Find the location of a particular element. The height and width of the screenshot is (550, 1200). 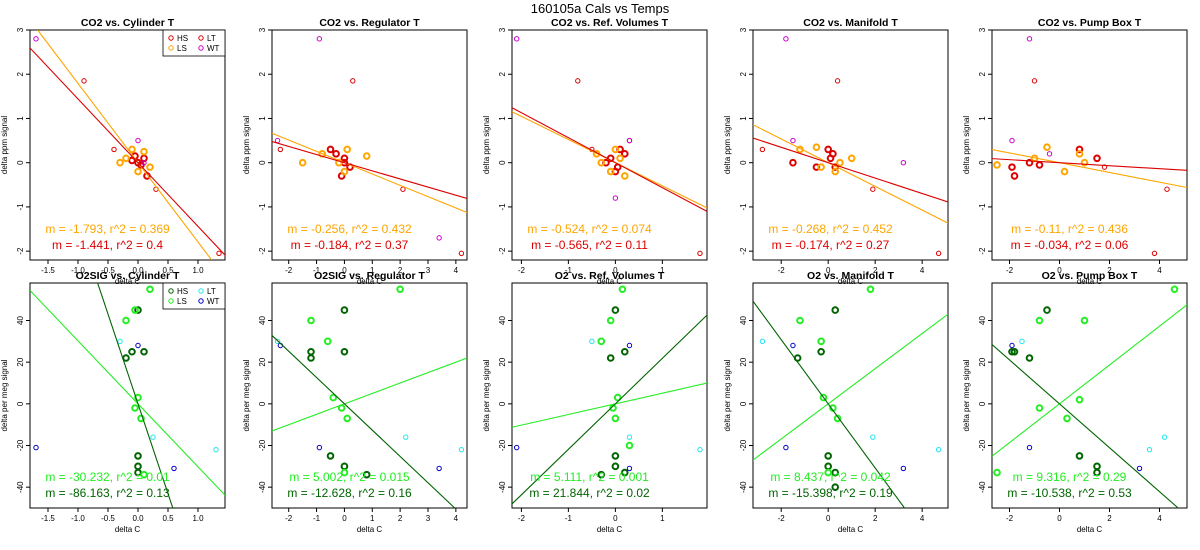

x-tick-label: 1 is located at coordinates (372, 518).